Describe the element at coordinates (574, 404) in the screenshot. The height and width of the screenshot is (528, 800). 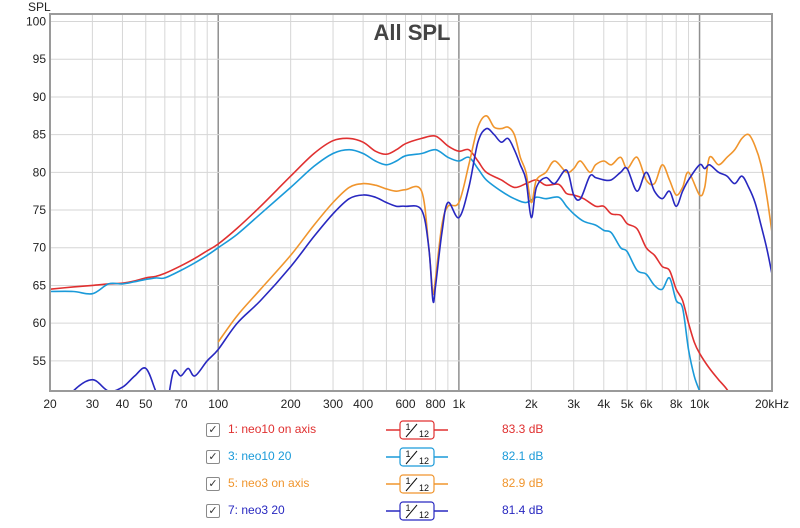
I see `x-tick-label: 3k` at that location.